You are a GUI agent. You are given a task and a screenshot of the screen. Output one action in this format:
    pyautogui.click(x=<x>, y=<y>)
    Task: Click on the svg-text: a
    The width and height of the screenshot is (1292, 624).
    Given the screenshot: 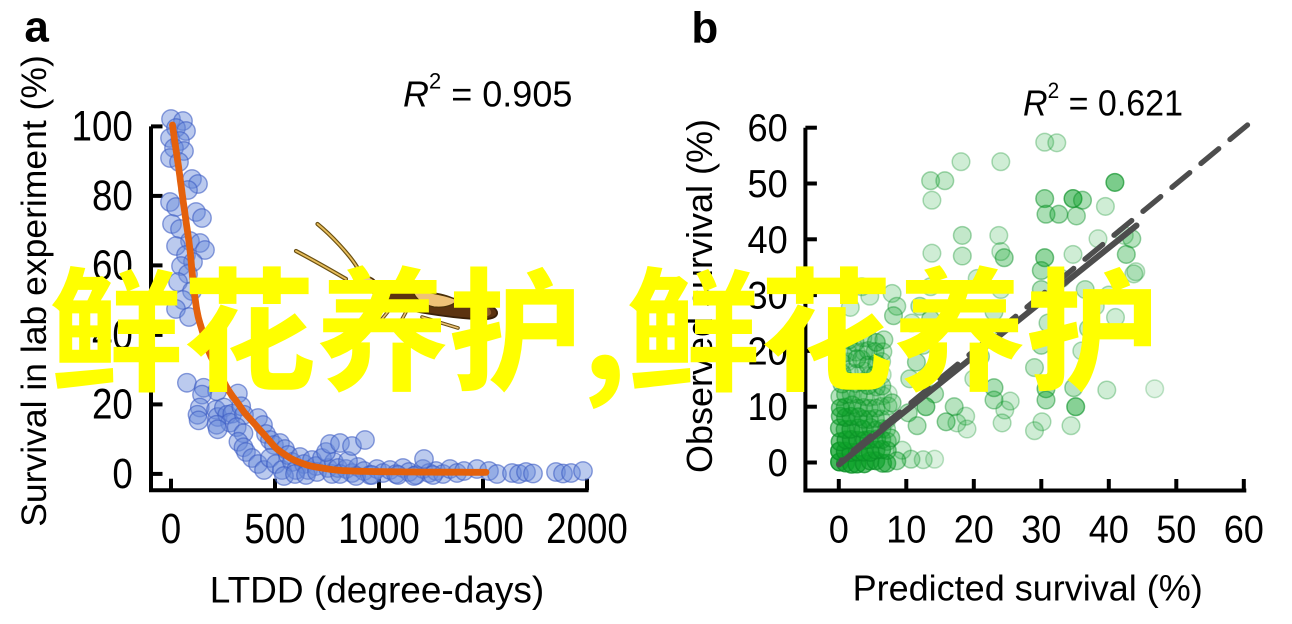 What is the action you would take?
    pyautogui.click(x=36, y=27)
    